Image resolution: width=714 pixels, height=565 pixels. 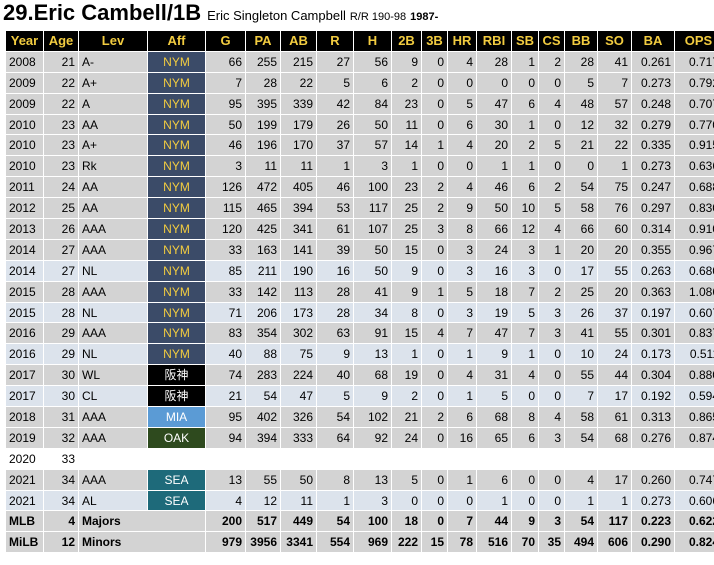 I want to click on column-header: 3B, so click(x=434, y=41).